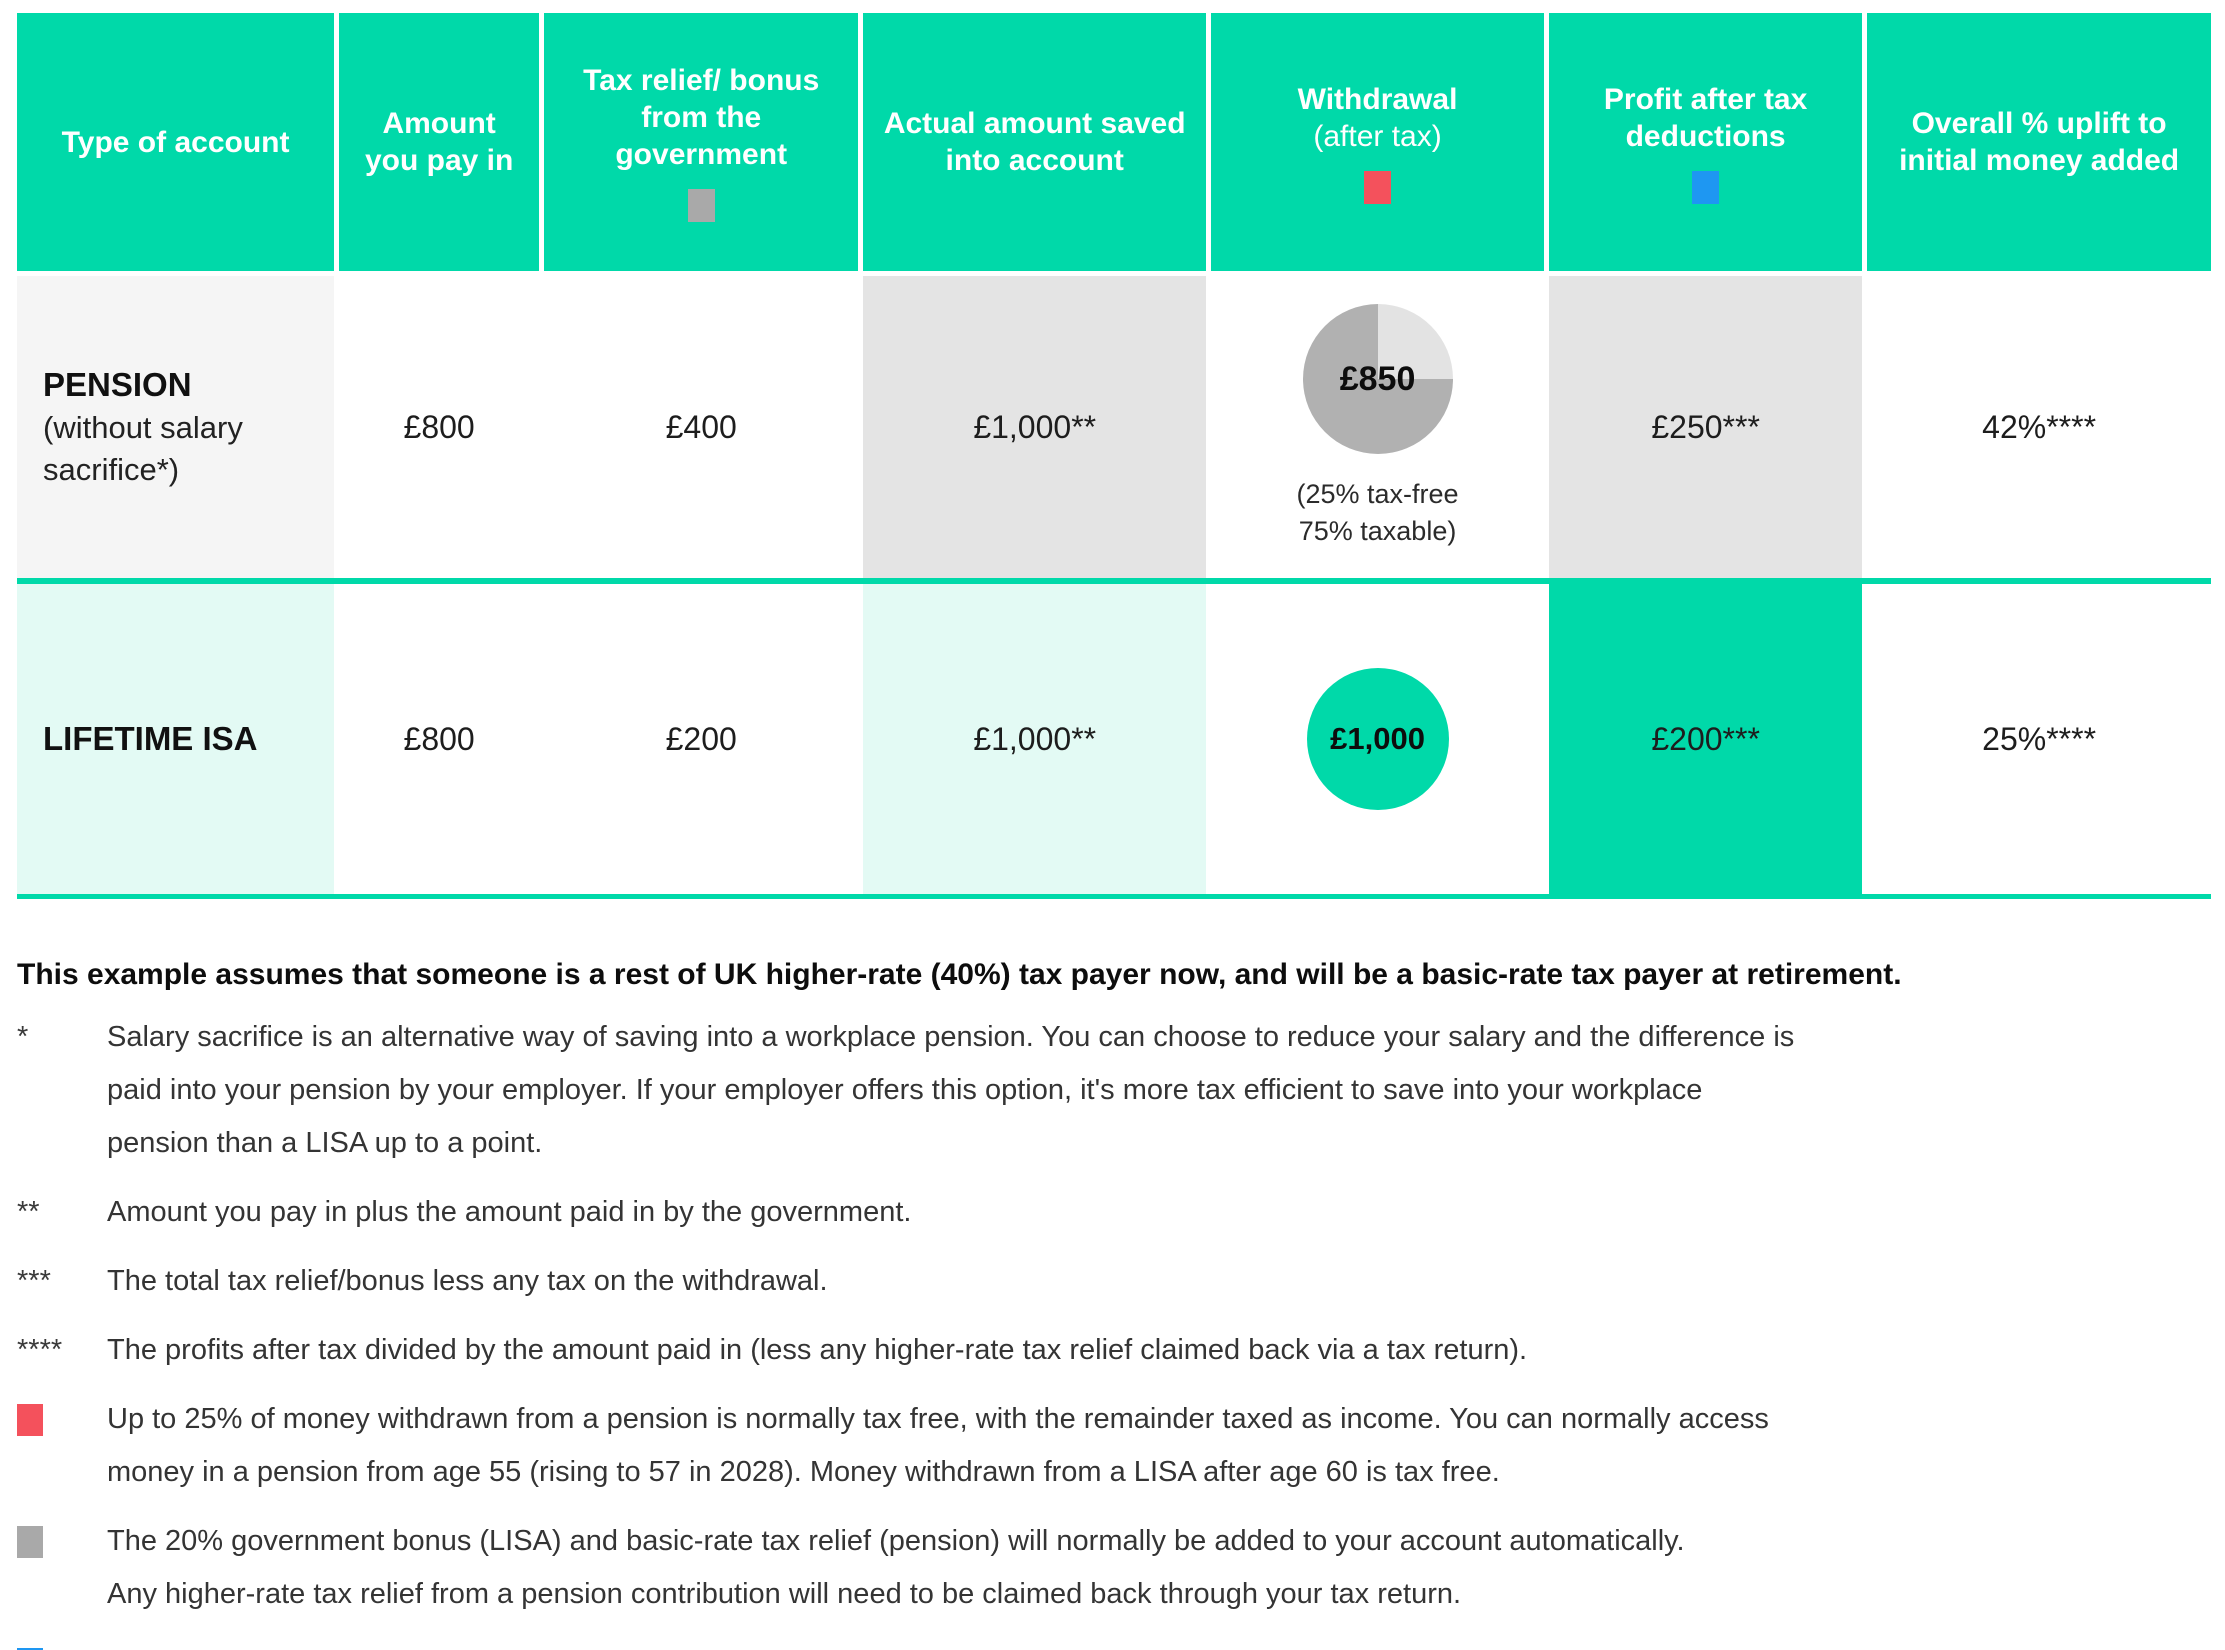  I want to click on pension-row-name-cell: PENSION (without salary sacrifice*), so click(176, 427).